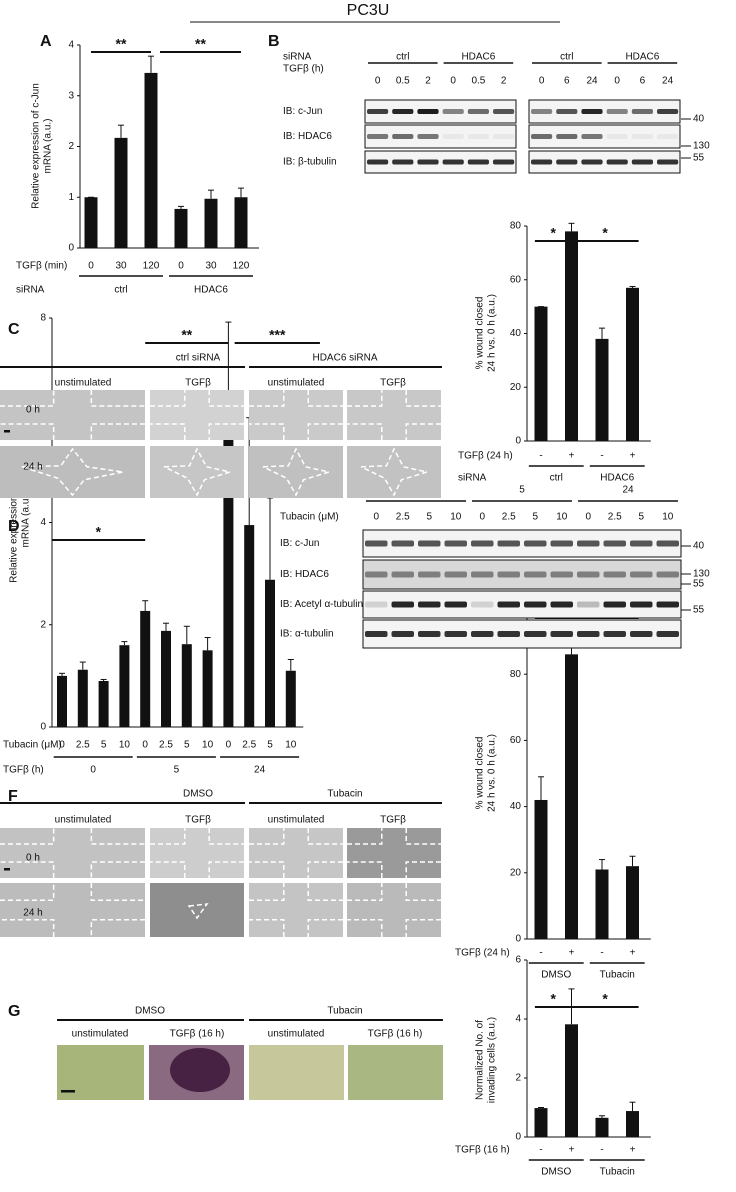 The image size is (736, 1192). What do you see at coordinates (321, 604) in the screenshot?
I see `blot-label: IB: Acetyl α-tubulin` at bounding box center [321, 604].